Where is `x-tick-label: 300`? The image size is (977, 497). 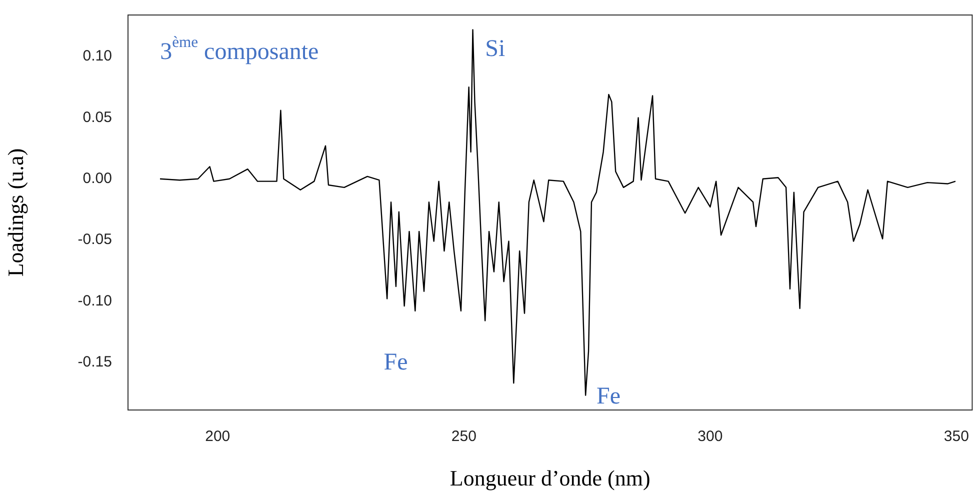 x-tick-label: 300 is located at coordinates (710, 437).